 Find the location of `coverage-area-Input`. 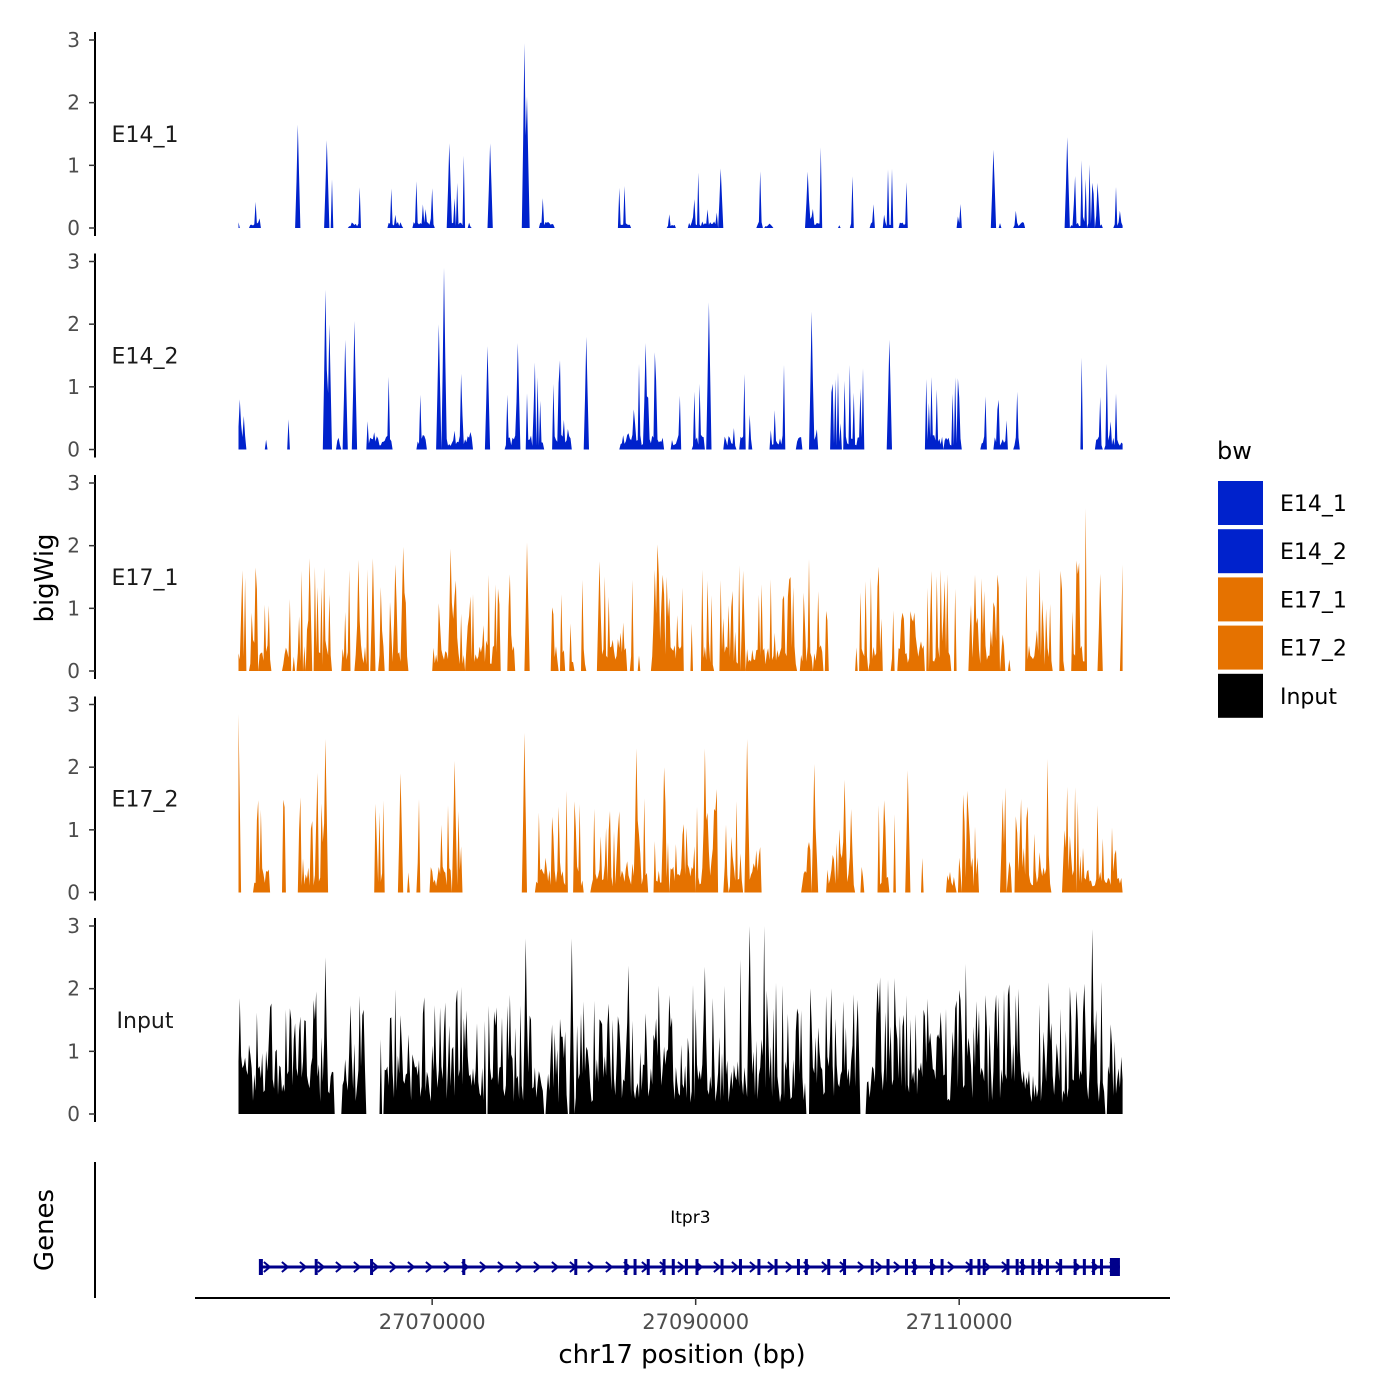

coverage-area-Input is located at coordinates (680, 1020).